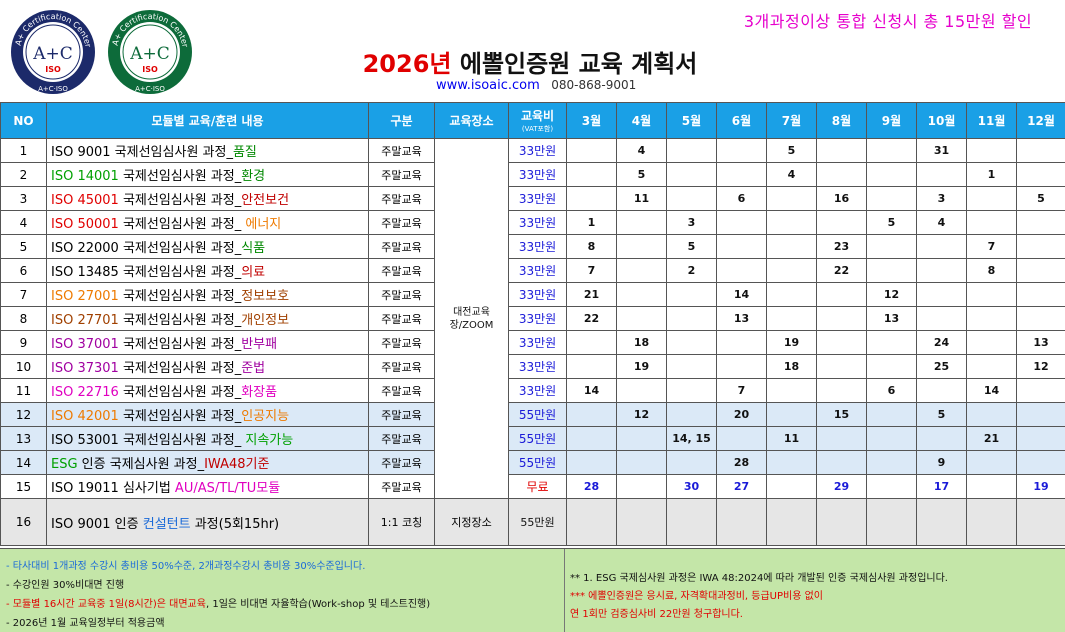 The height and width of the screenshot is (632, 1065). I want to click on month-date: 28, so click(591, 486).